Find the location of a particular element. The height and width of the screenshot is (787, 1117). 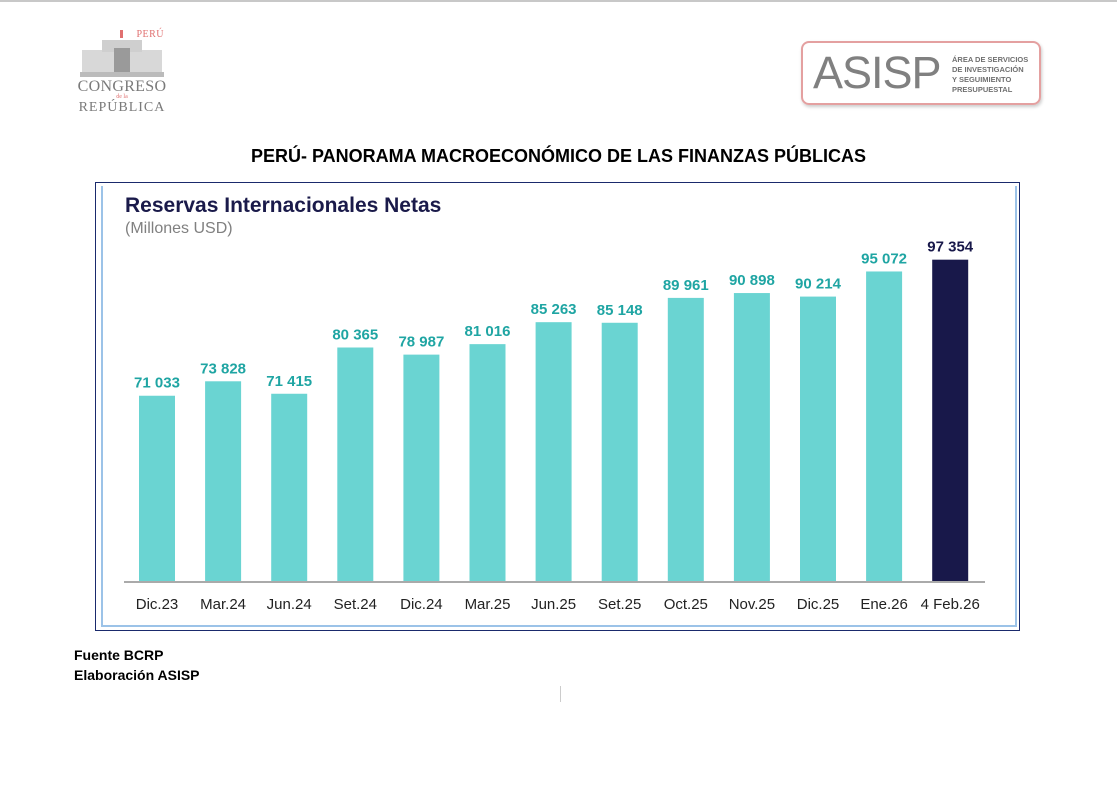

data-label: 85 148 is located at coordinates (620, 310).